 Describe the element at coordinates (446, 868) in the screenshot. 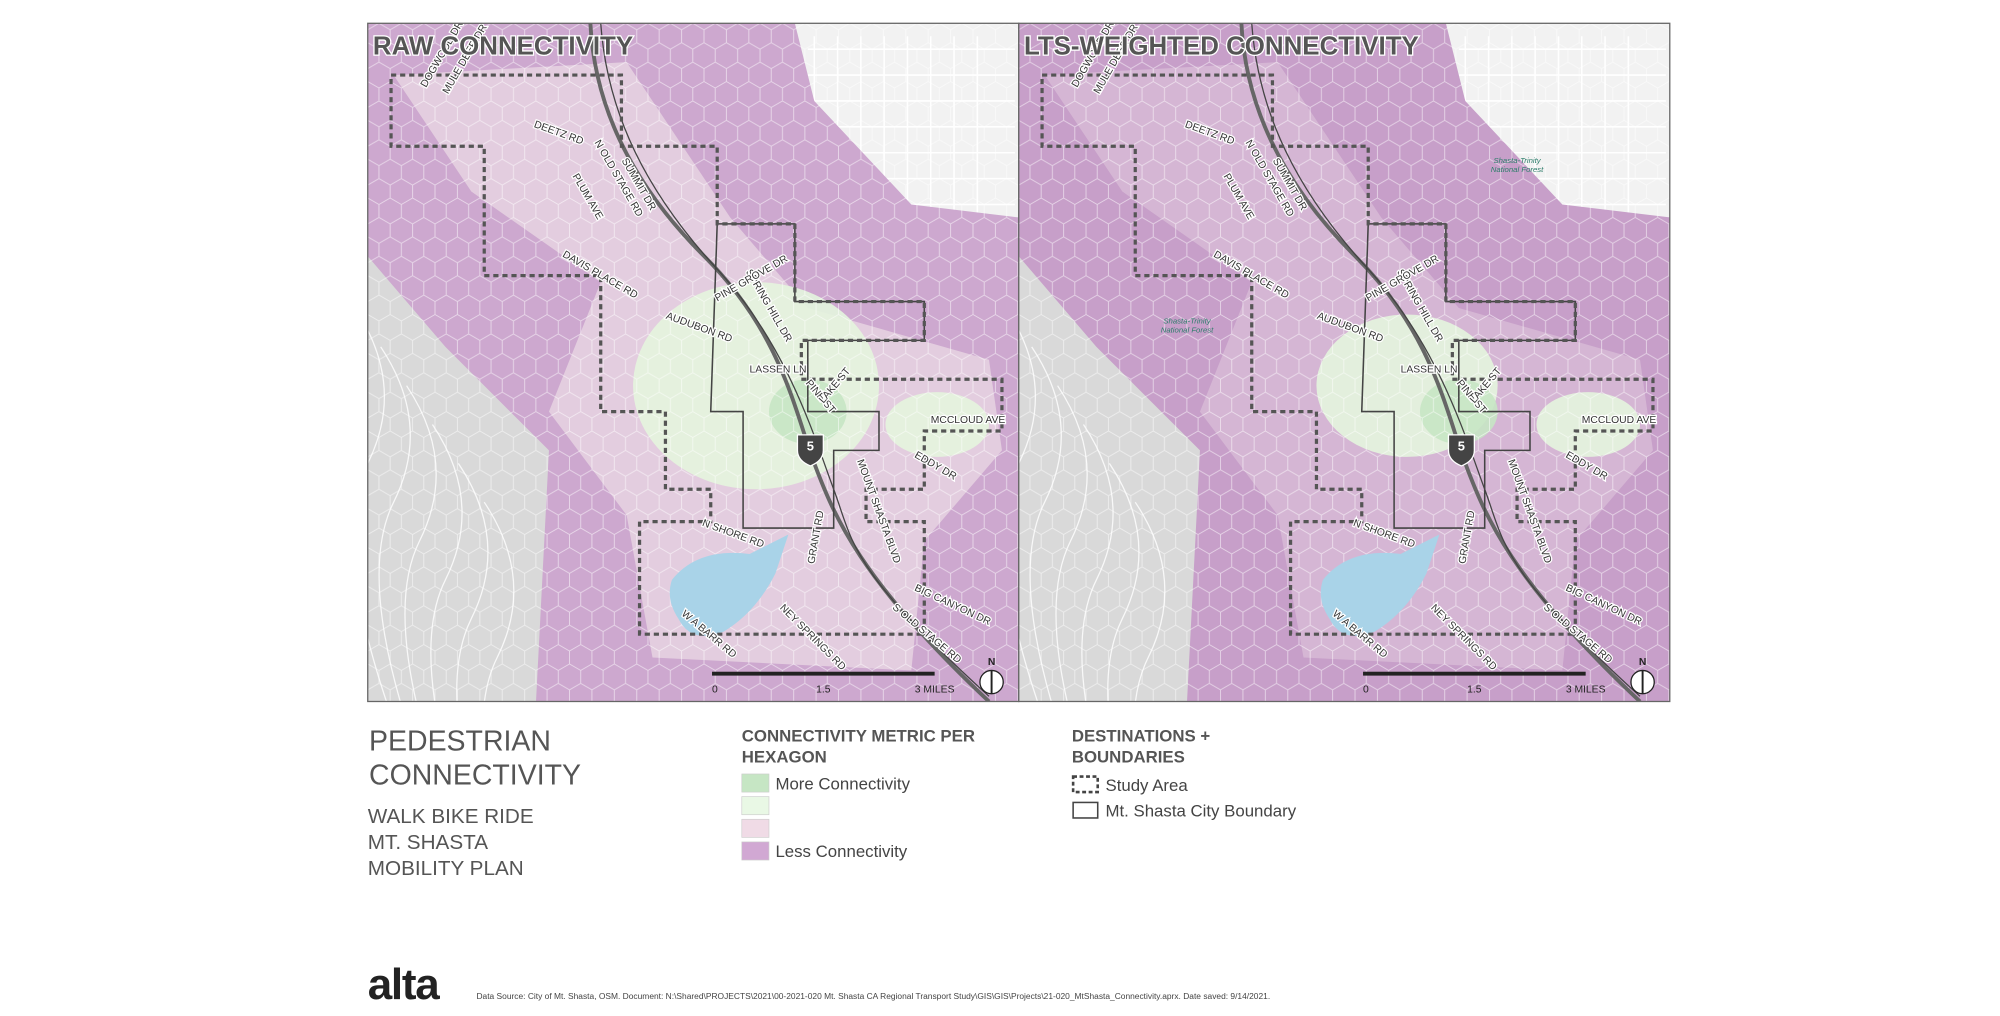

I see `legend-subtitle: MOBILITY PLAN` at that location.